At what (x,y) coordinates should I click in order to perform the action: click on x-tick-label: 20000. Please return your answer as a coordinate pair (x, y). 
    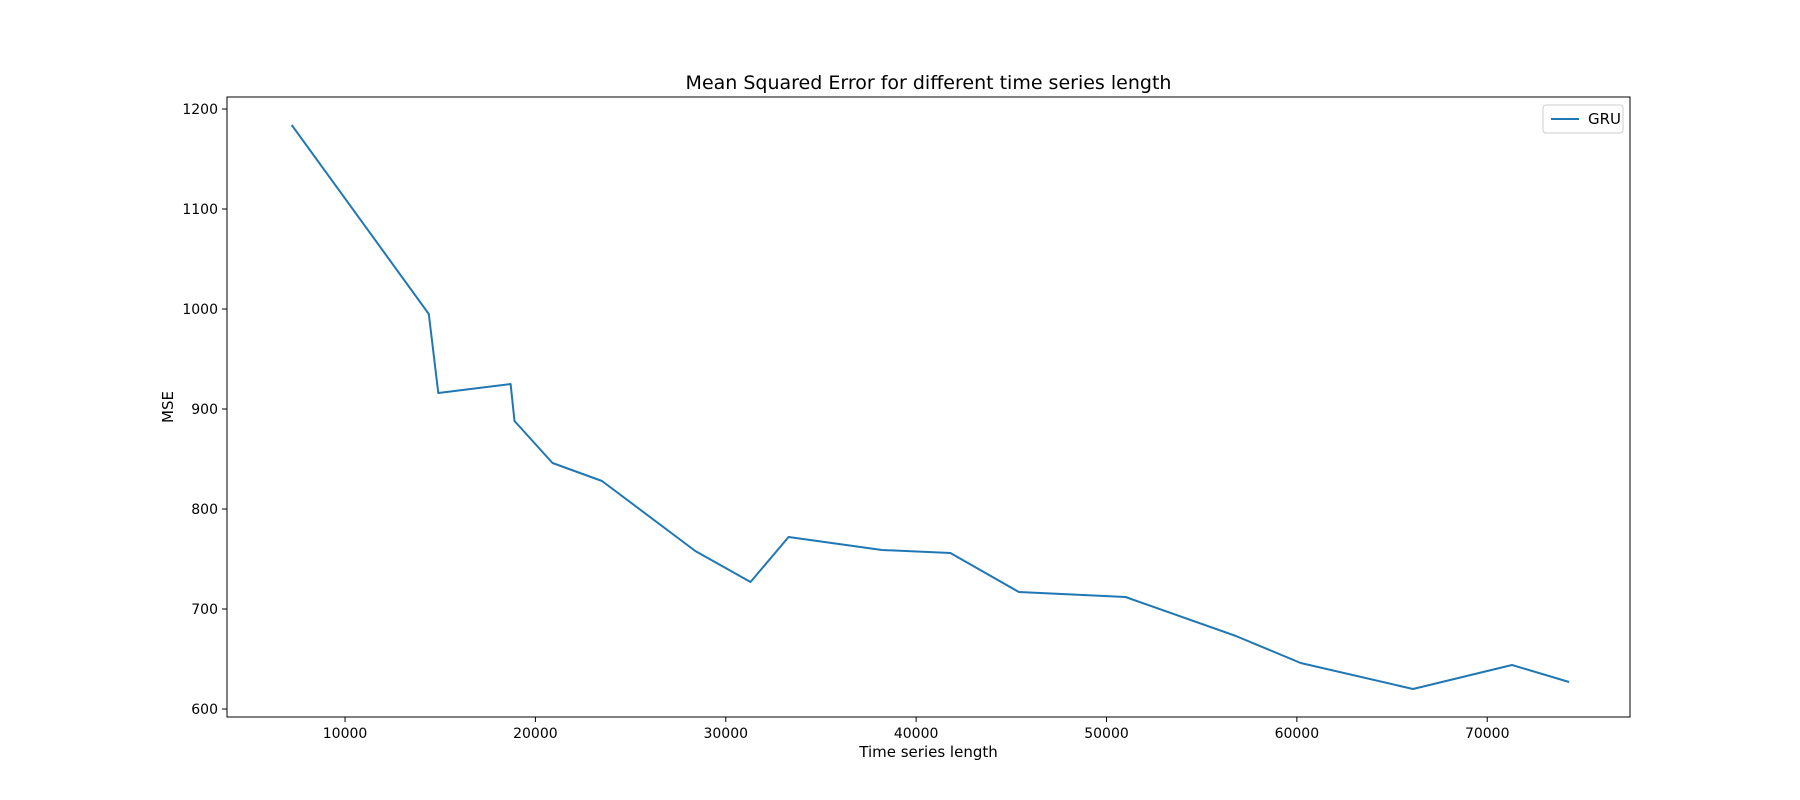
    Looking at the image, I should click on (535, 734).